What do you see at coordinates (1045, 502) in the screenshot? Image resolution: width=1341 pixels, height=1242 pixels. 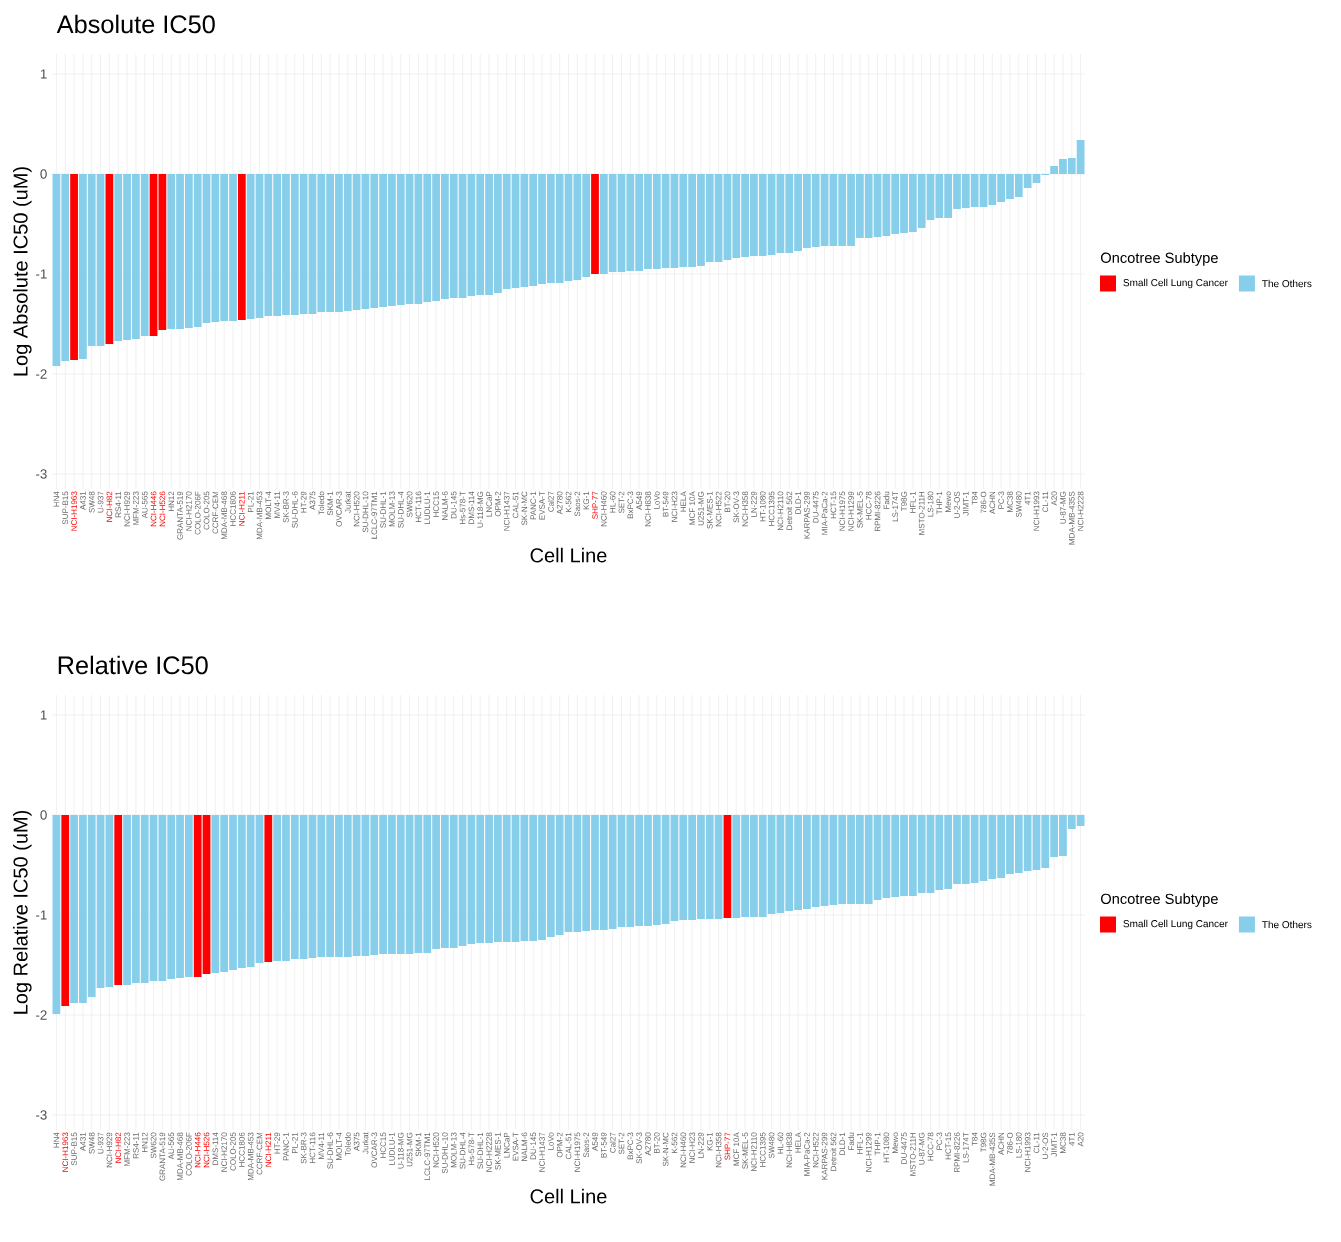 I see `x-tick-label: CL-11` at bounding box center [1045, 502].